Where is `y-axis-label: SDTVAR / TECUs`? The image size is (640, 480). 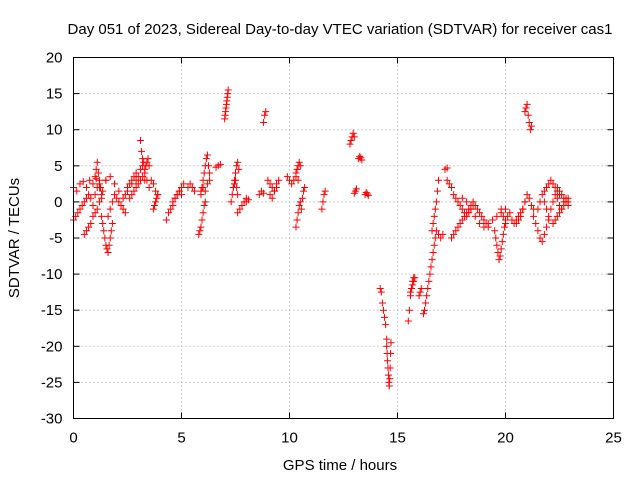 y-axis-label: SDTVAR / TECUs is located at coordinates (14, 238).